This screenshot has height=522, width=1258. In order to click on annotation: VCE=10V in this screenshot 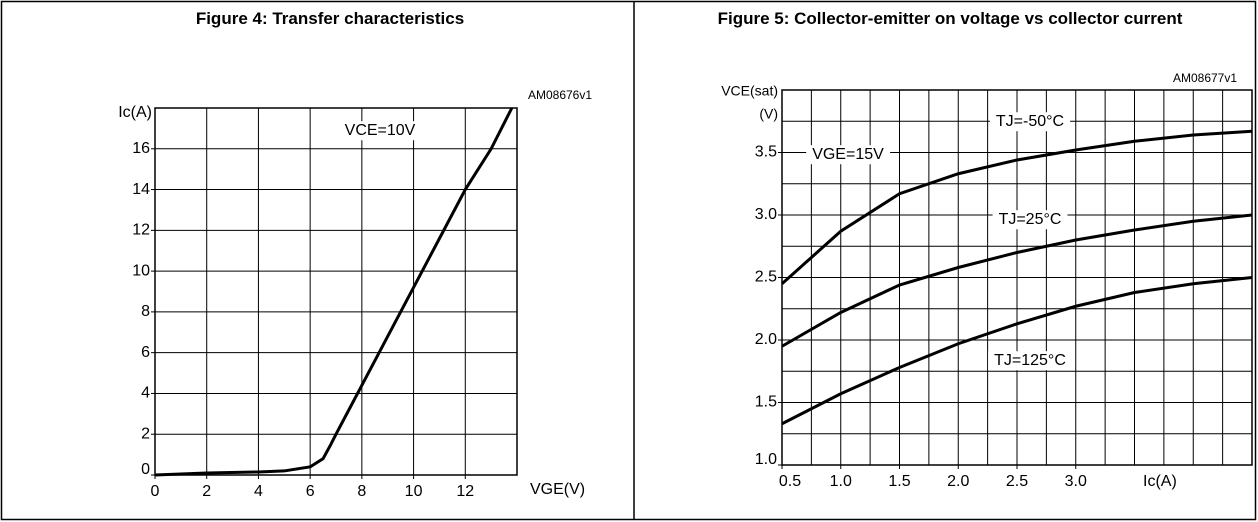, I will do `click(380, 130)`.